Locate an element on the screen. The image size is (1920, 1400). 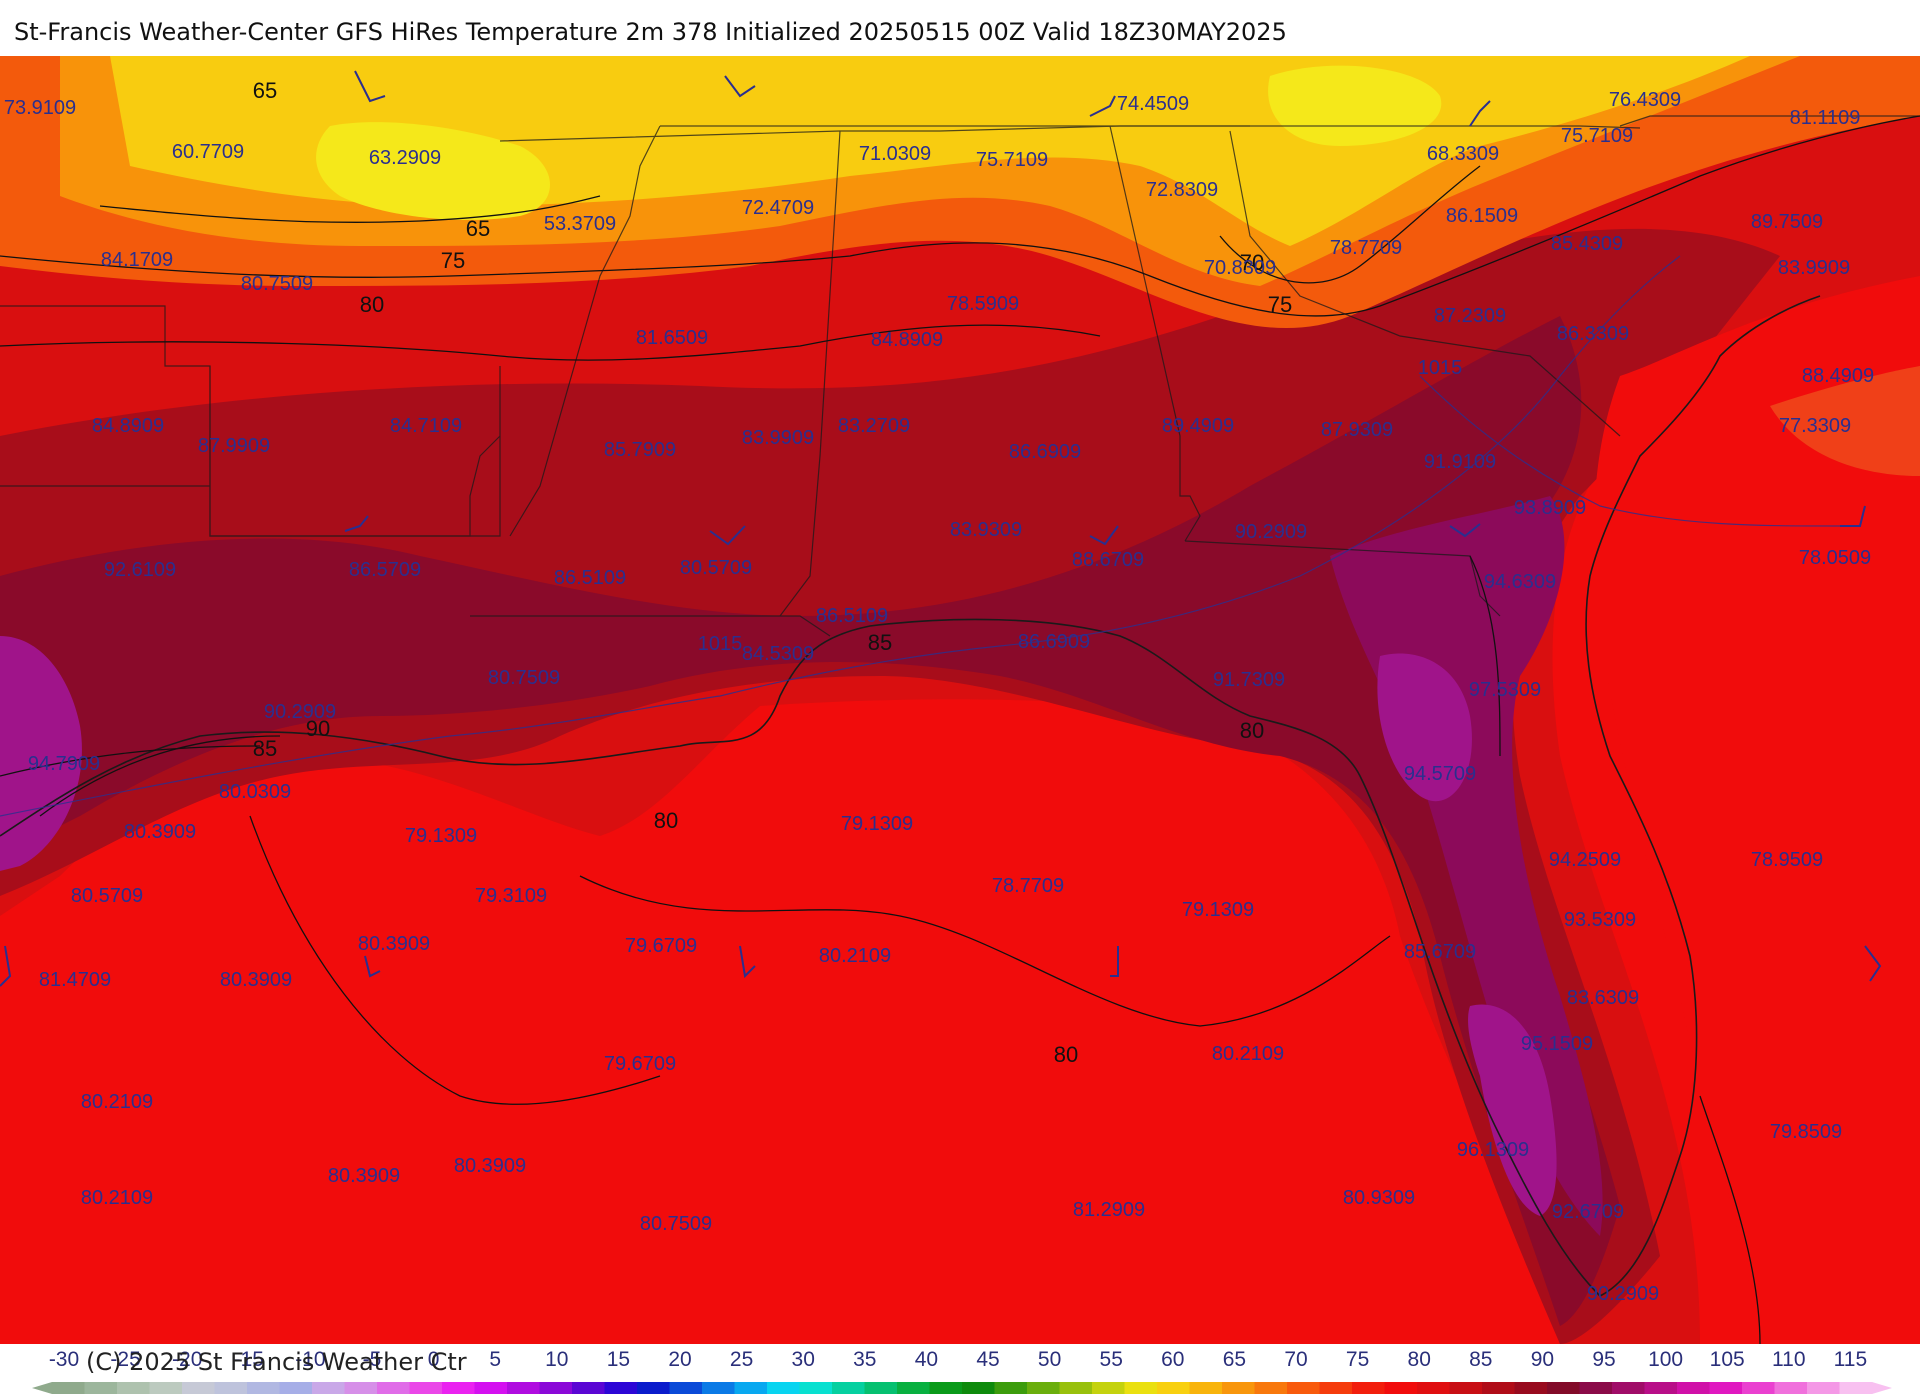
temperature-value-label: 85.6709 is located at coordinates (1440, 952).